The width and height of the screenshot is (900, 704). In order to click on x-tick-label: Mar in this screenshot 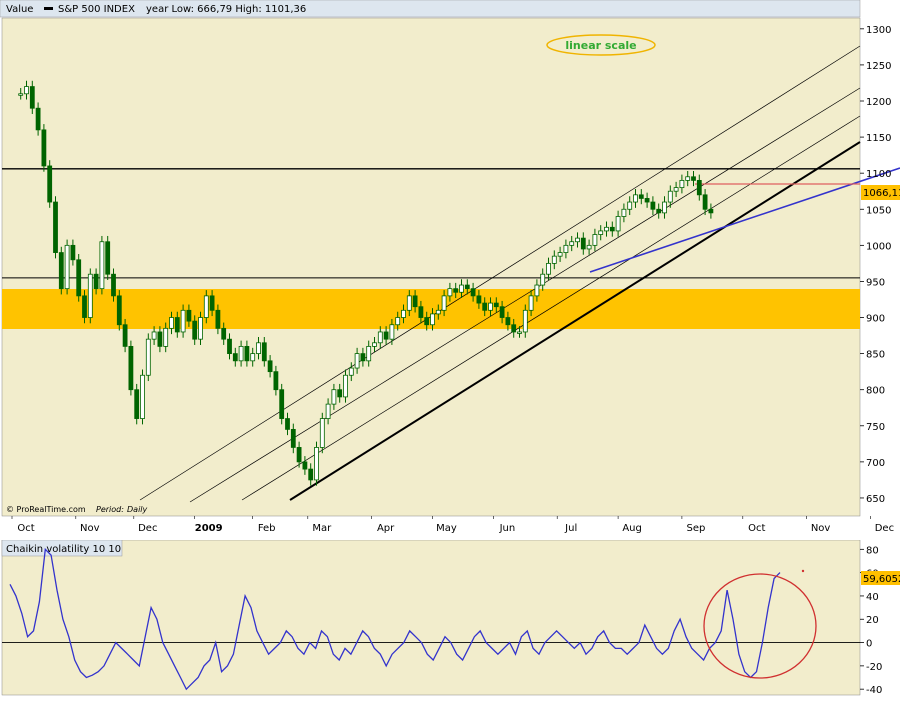, I will do `click(322, 528)`.